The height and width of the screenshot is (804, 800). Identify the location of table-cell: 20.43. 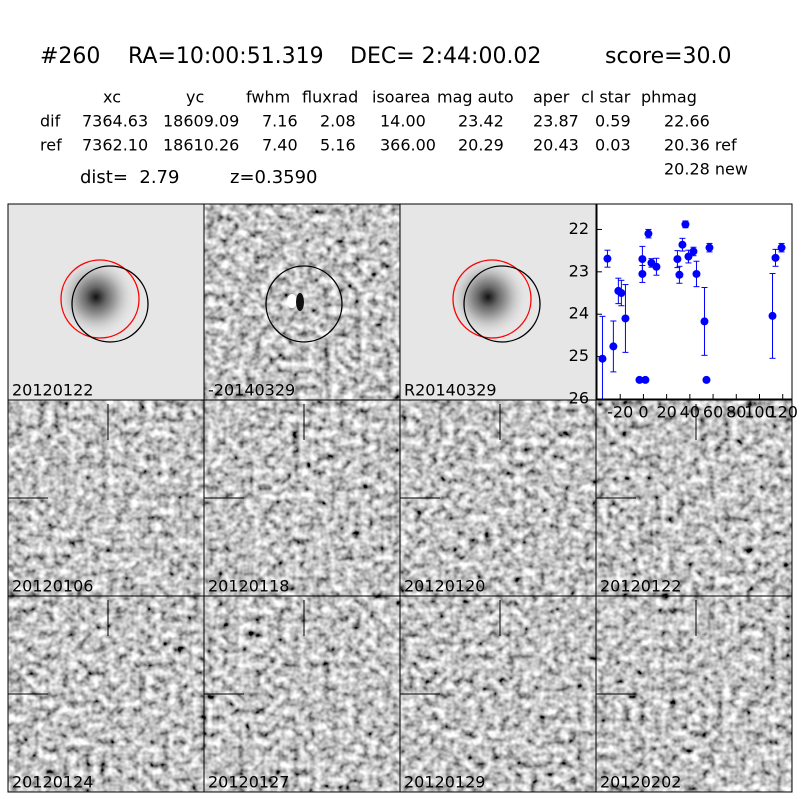
(556, 145).